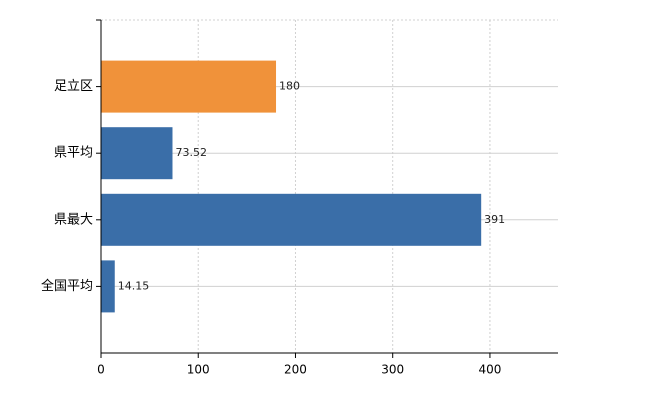  What do you see at coordinates (295, 370) in the screenshot?
I see `x-tick-label: 200` at bounding box center [295, 370].